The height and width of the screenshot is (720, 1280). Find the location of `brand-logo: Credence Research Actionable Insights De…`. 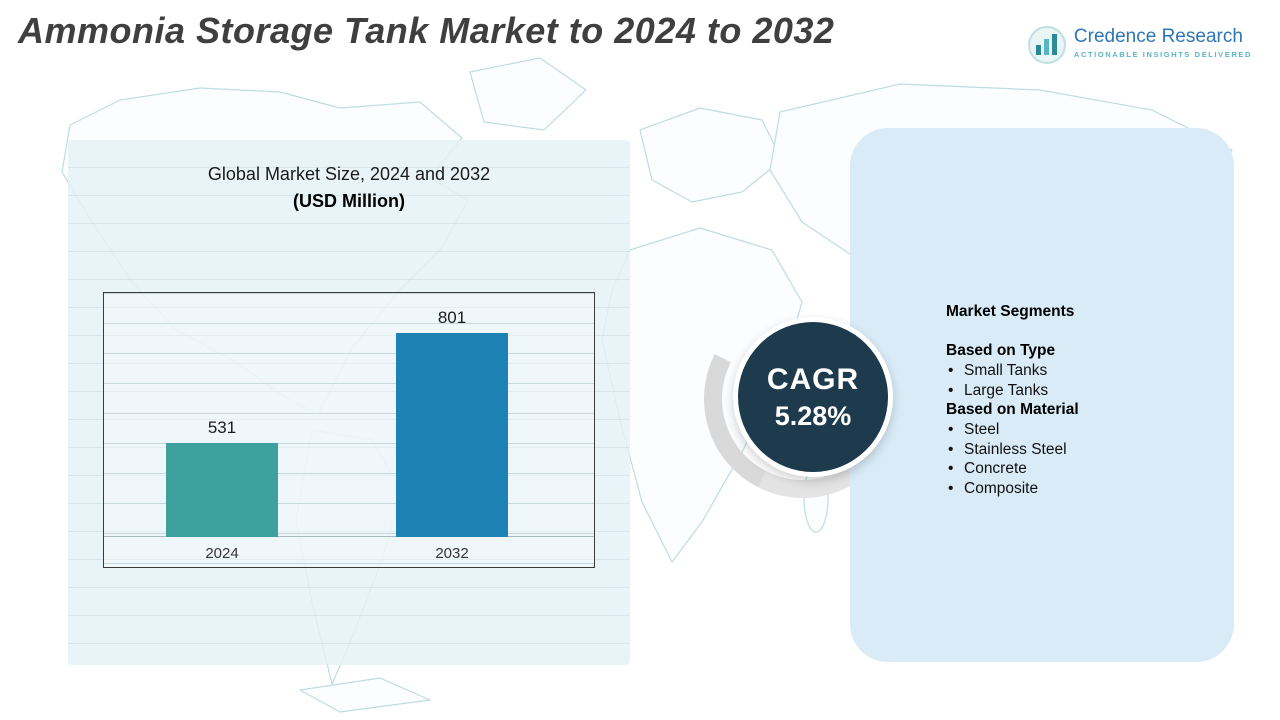

brand-logo: Credence Research Actionable Insights De… is located at coordinates (1139, 45).